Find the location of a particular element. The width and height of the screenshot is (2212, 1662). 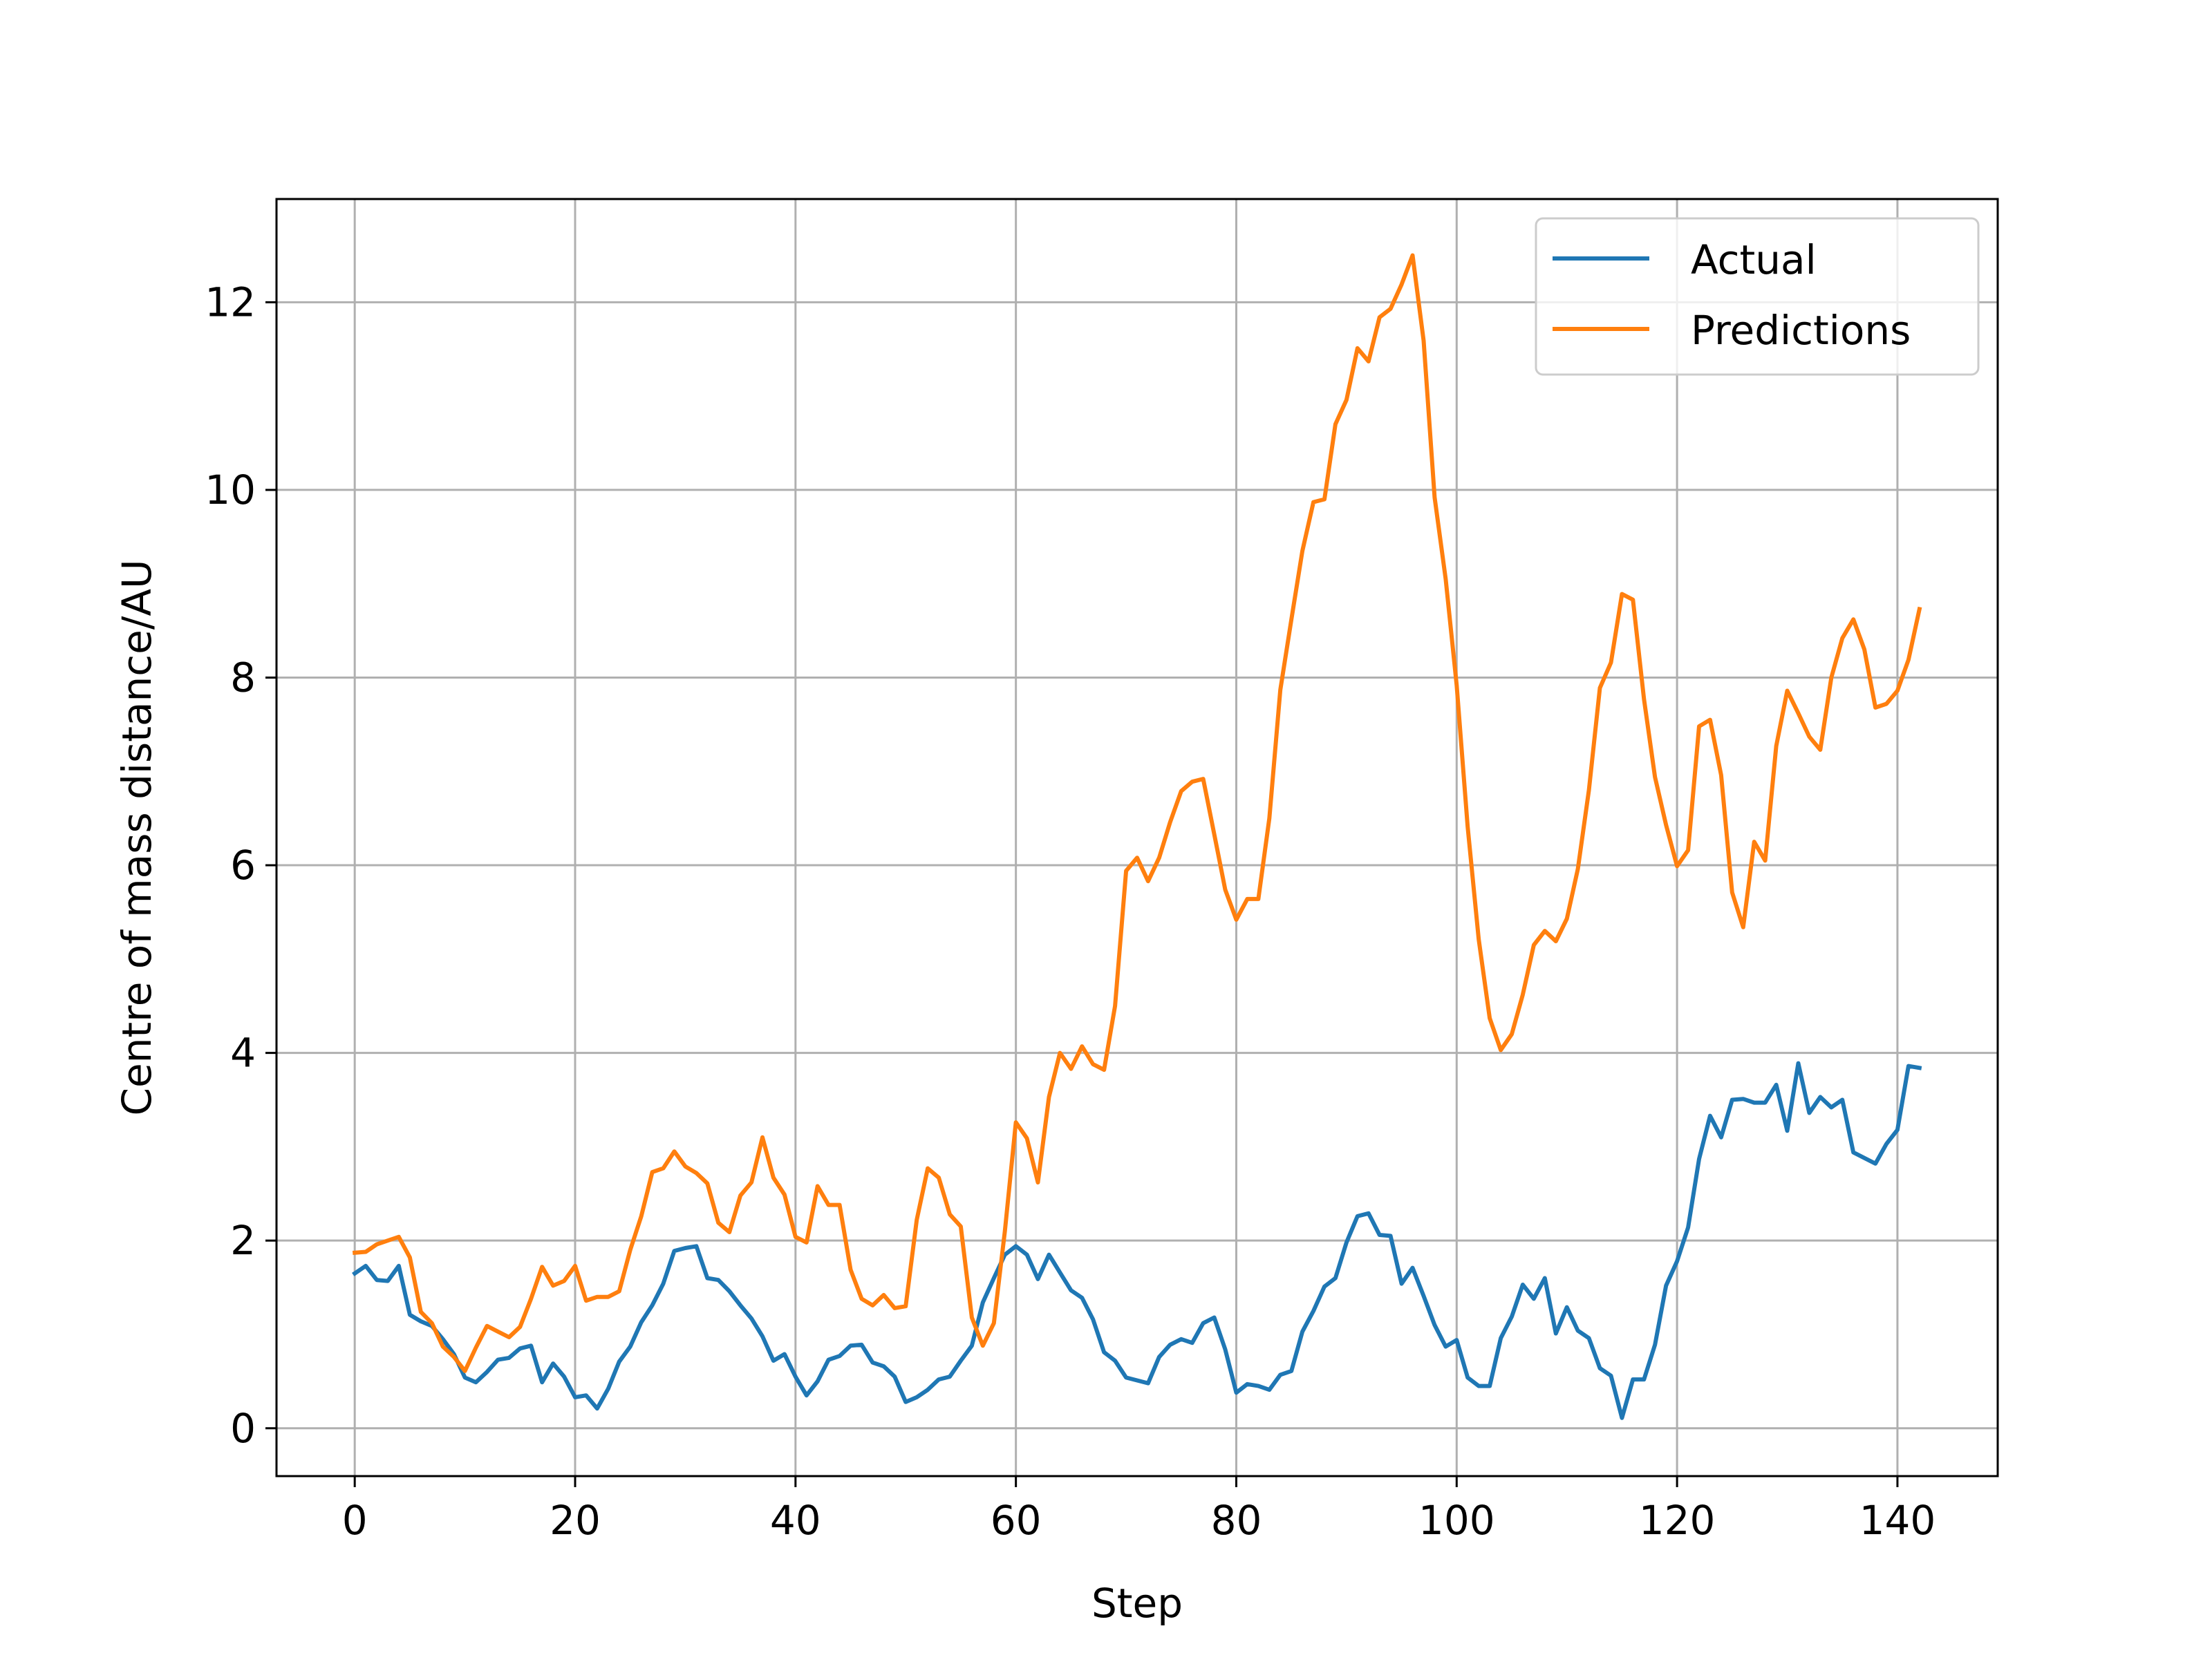

y-tick-label: 4 is located at coordinates (243, 1053).